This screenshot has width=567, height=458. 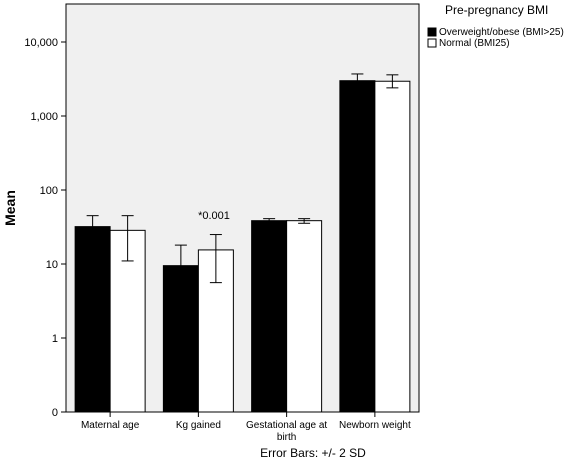 What do you see at coordinates (55, 413) in the screenshot?
I see `y-tick-label: 0` at bounding box center [55, 413].